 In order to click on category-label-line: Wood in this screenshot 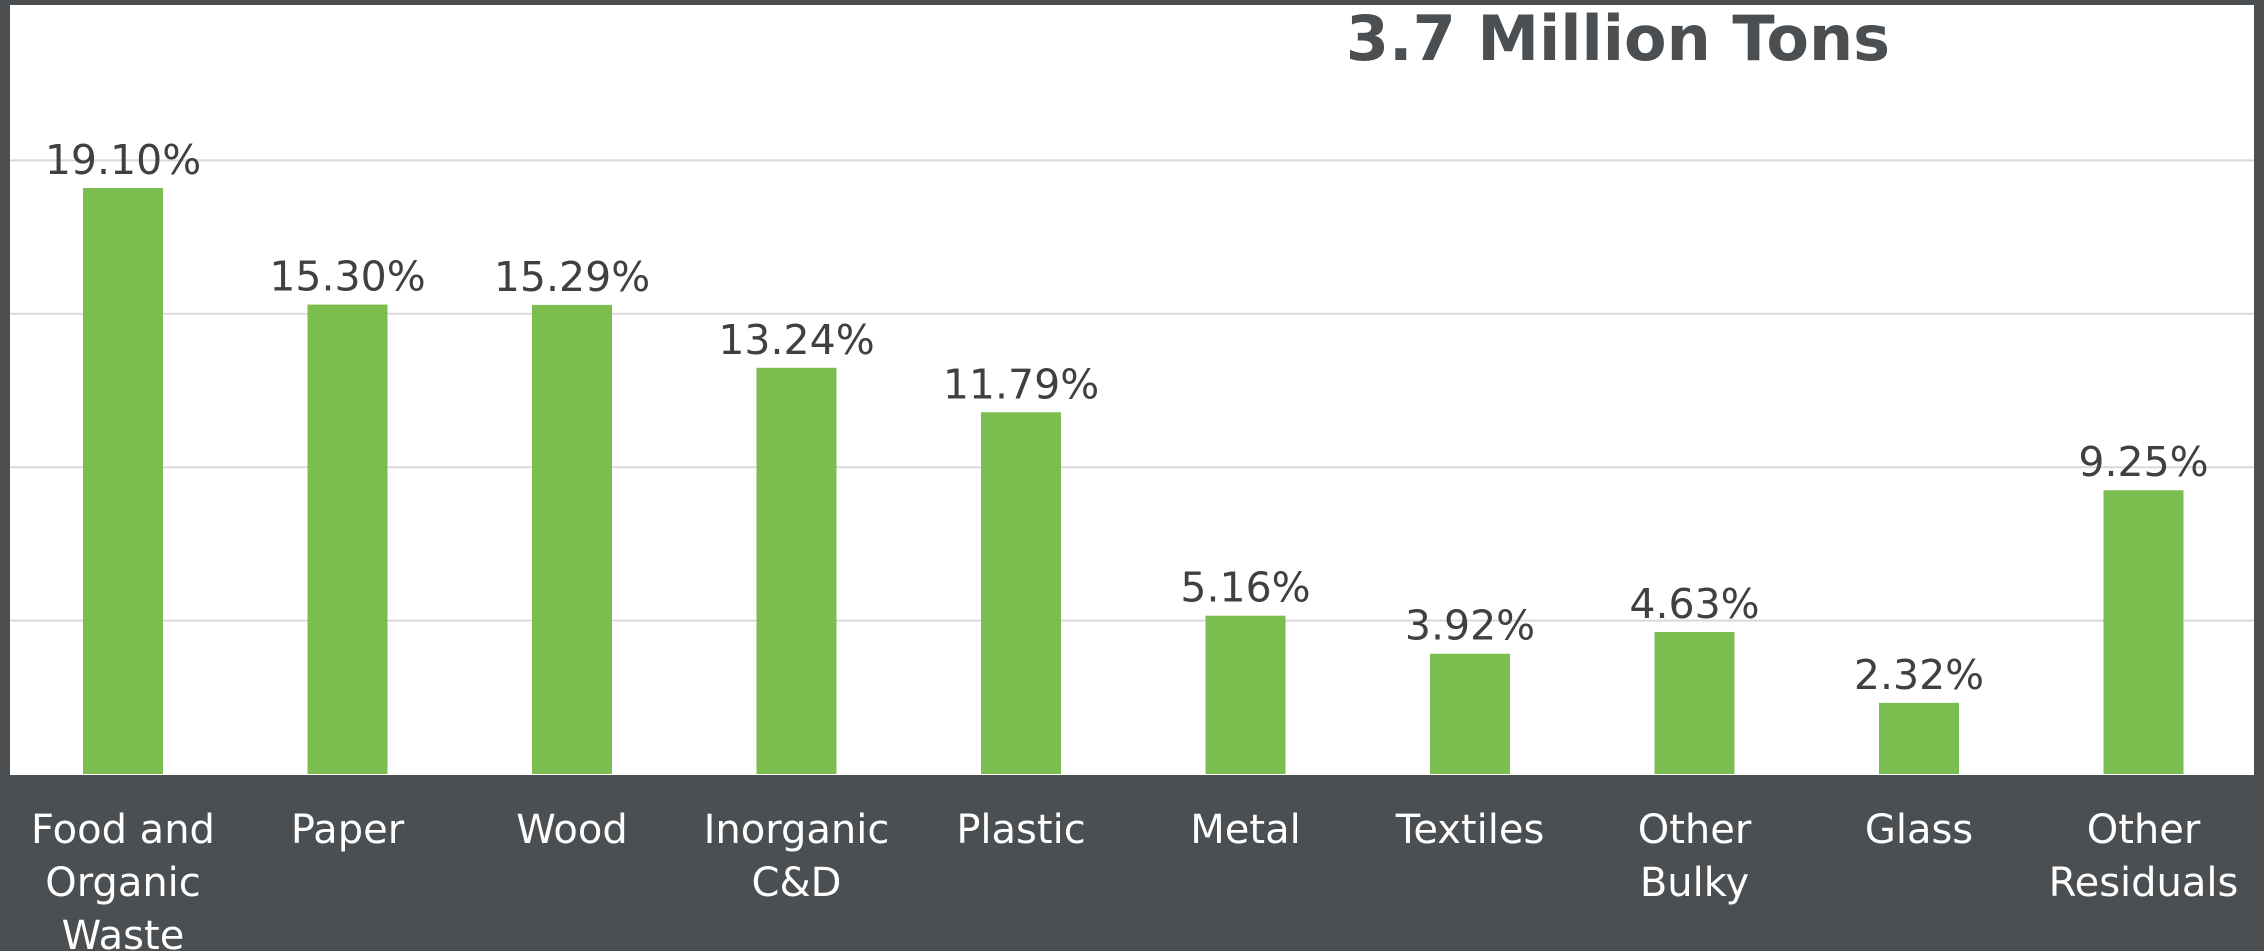, I will do `click(572, 830)`.